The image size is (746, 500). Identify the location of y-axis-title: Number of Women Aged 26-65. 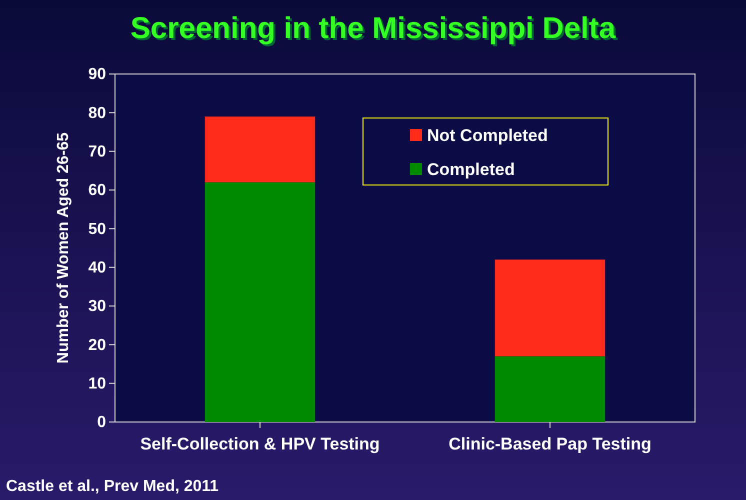
(63, 248).